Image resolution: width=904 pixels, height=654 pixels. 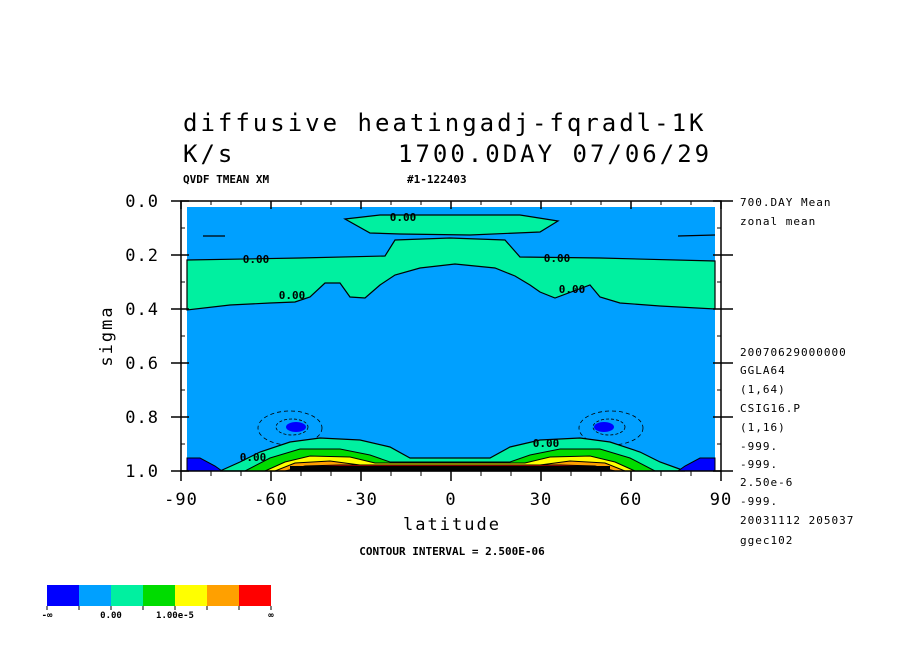 What do you see at coordinates (766, 482) in the screenshot?
I see `side-info-line: 2.50e-6` at bounding box center [766, 482].